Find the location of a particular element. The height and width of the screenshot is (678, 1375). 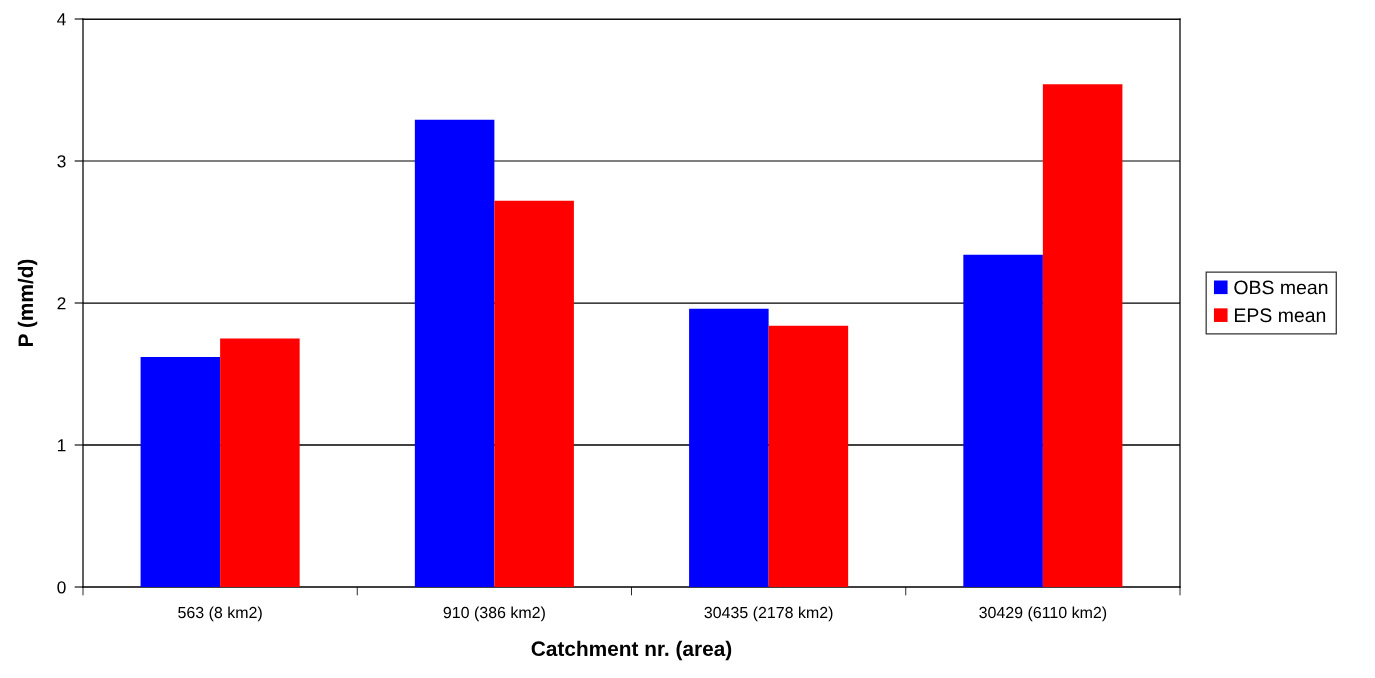

legend-label: EPS mean is located at coordinates (1280, 315).